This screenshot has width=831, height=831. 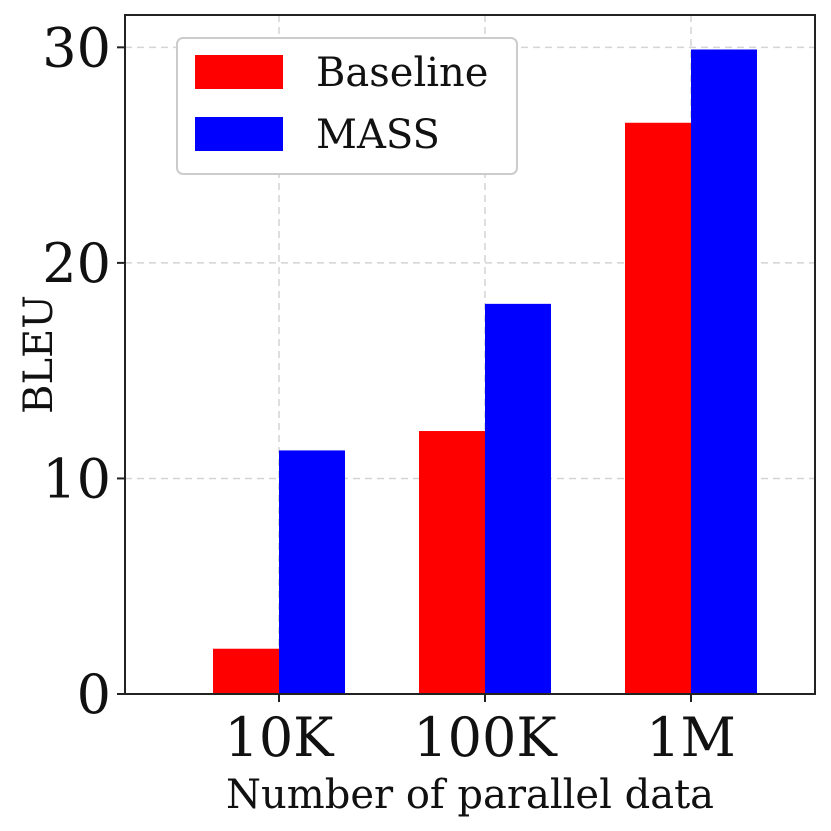 I want to click on legend-label-mass: MASS, so click(x=378, y=135).